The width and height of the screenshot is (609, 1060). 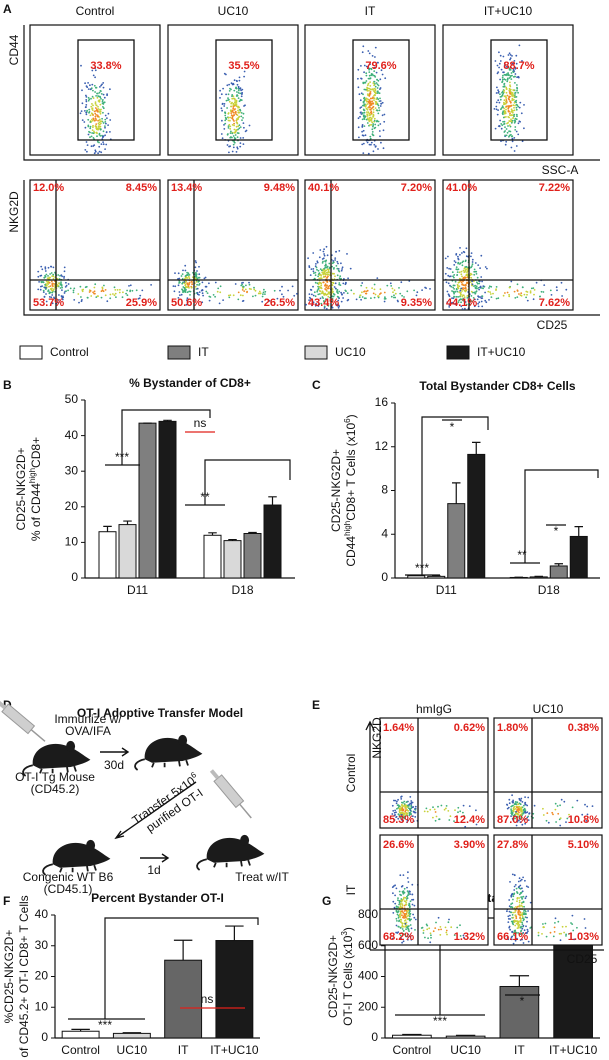 I want to click on superscript: high, so click(x=347, y=528).